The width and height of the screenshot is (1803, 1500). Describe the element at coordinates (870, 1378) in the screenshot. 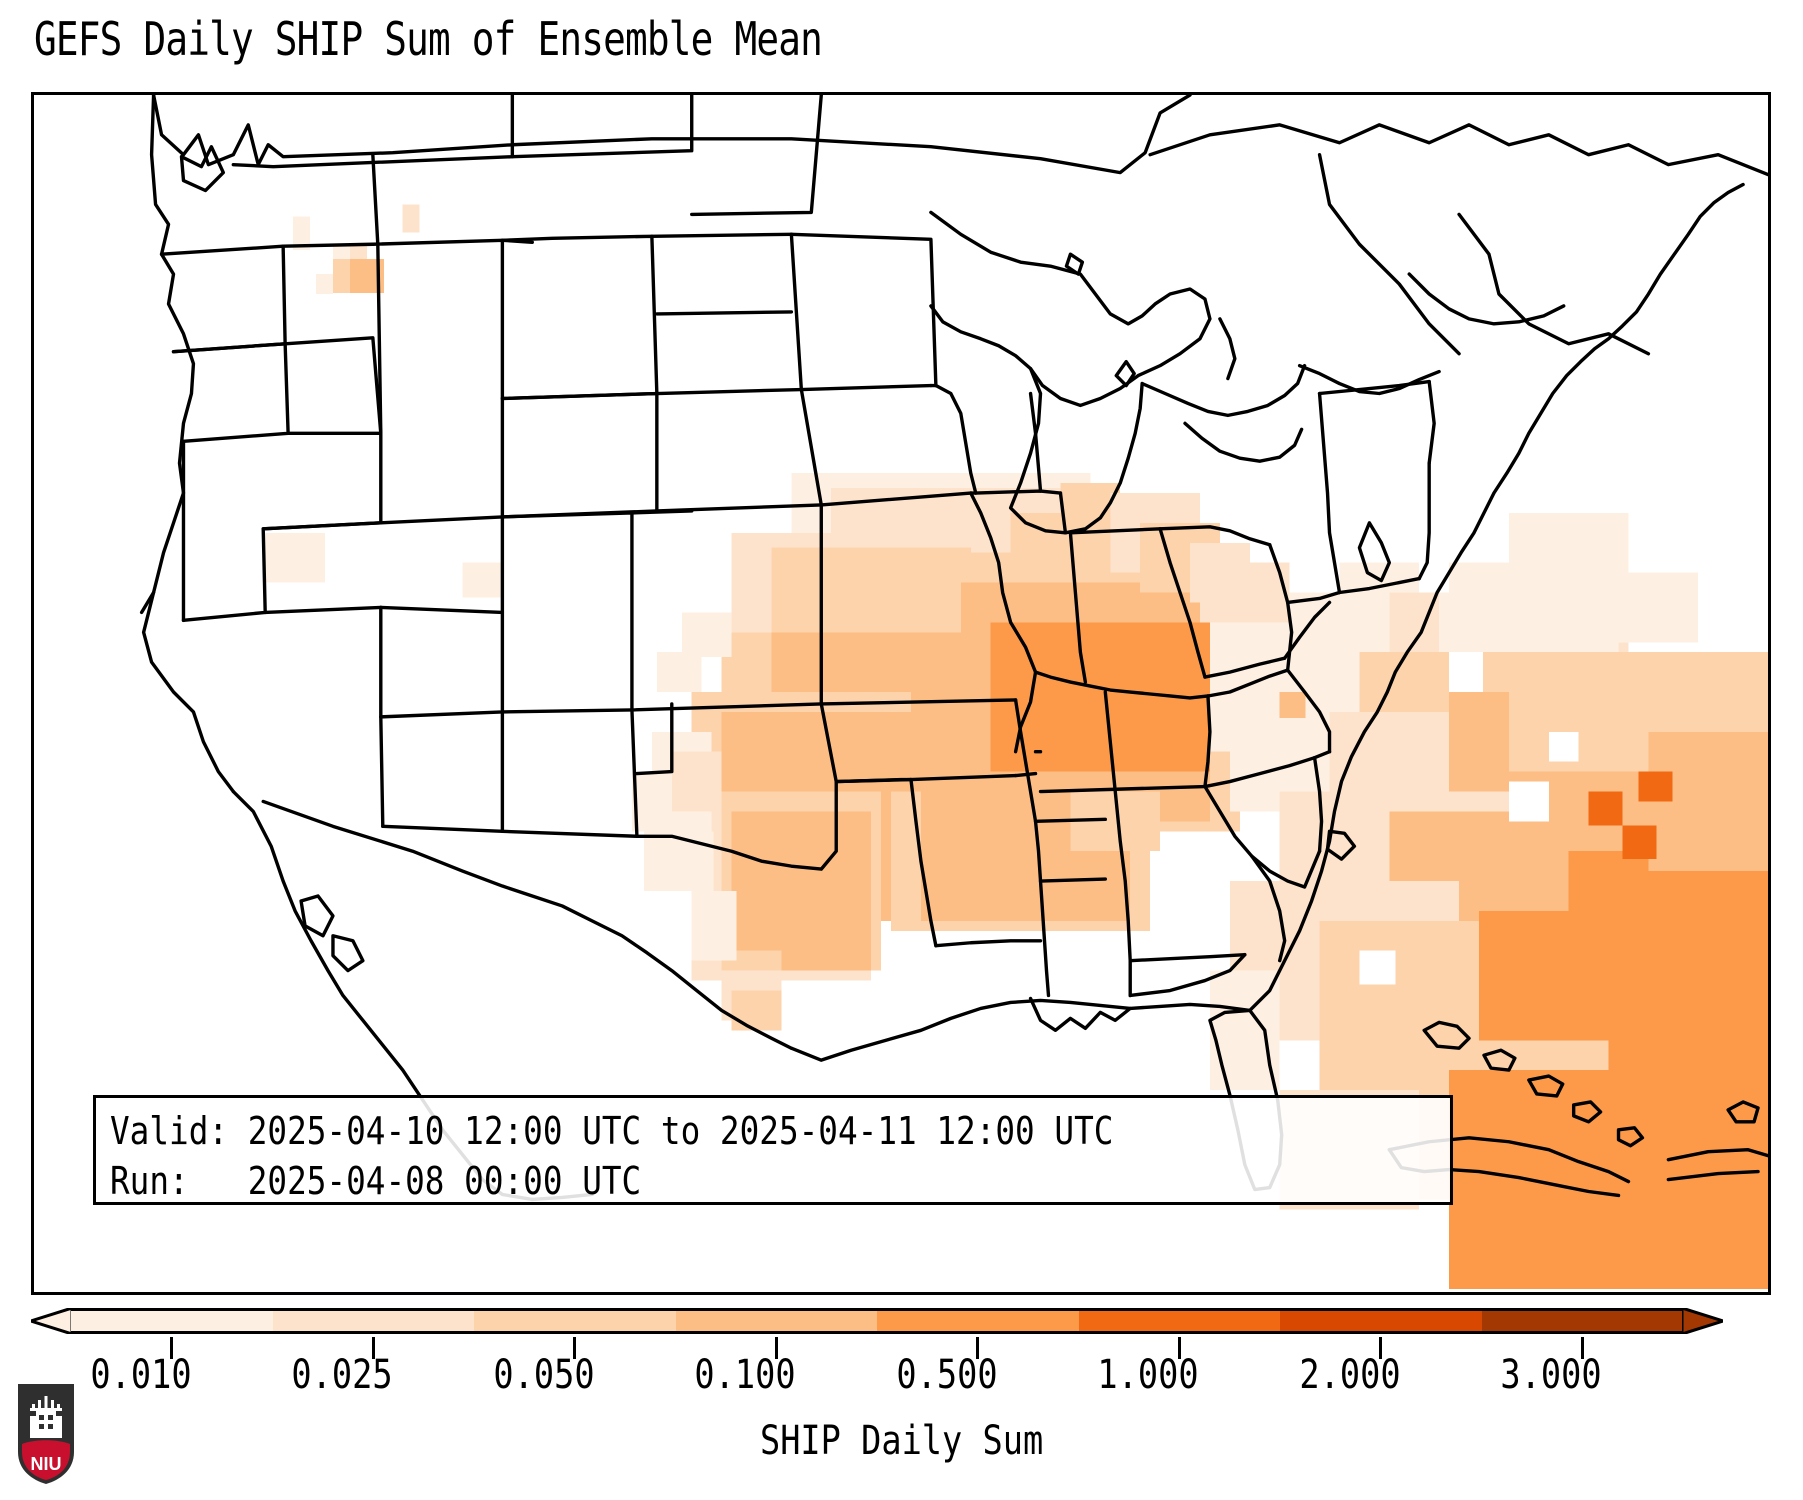

I see `colorbar-tick-labels: 0.010 0.025 0.050 0.100 0.500 1.000 2.000 3.000` at that location.